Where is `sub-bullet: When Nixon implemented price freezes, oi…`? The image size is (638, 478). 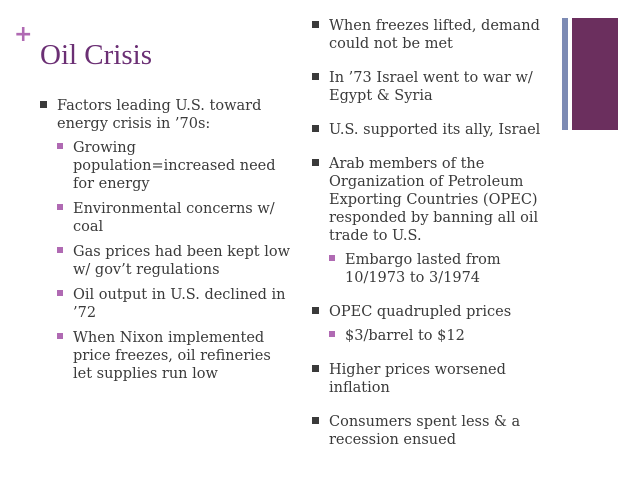
sub-bullet: When Nixon implemented price freezes, oi… is located at coordinates (173, 356).